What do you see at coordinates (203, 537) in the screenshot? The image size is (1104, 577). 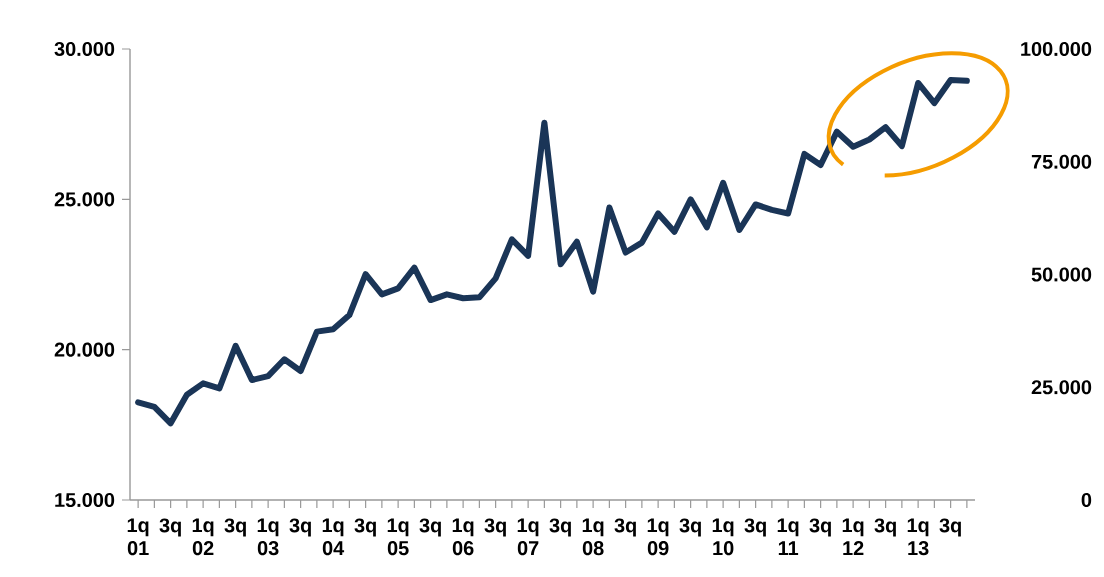 I see `x-tick-label: 1q 02` at bounding box center [203, 537].